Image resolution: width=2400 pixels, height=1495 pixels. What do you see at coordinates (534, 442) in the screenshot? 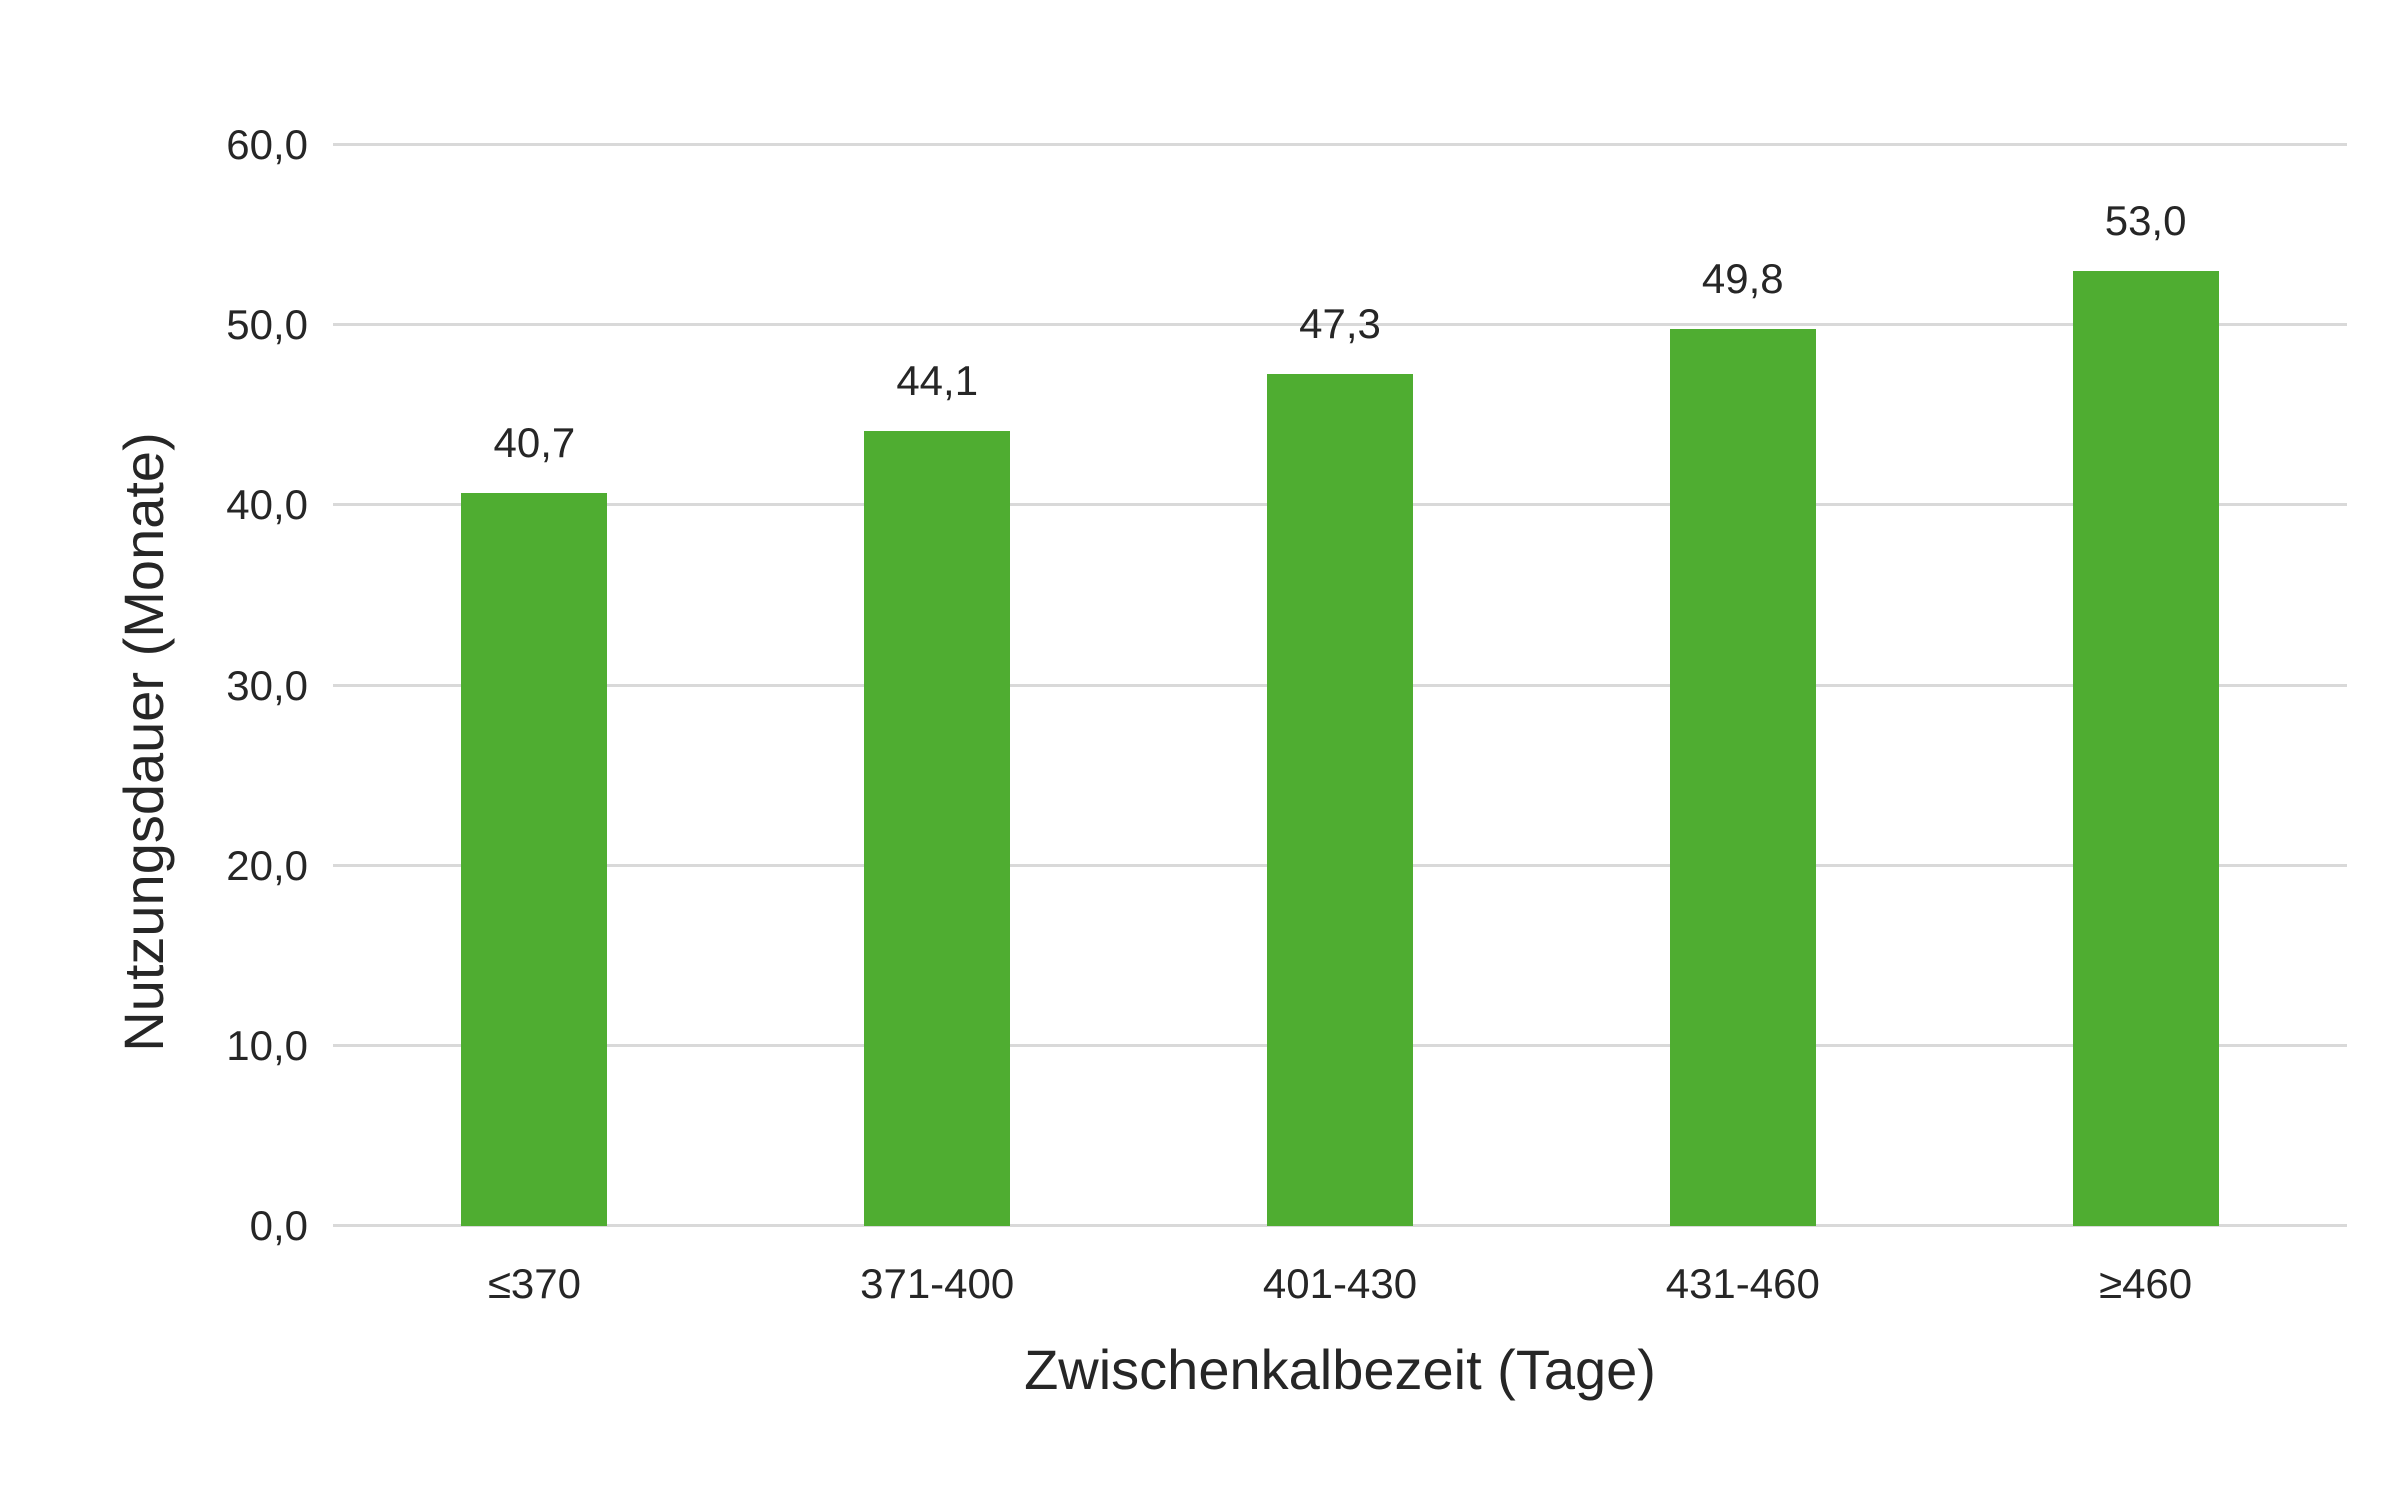
I see `bar-value-label: 40,7` at bounding box center [534, 442].